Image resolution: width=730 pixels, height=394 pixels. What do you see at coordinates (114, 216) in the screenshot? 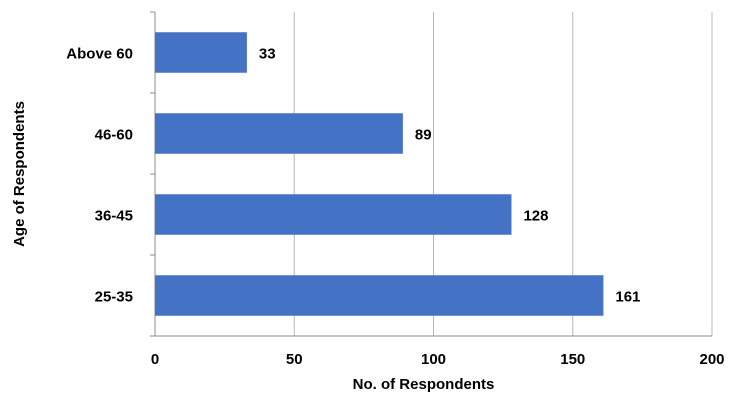
I see `category-label: 36-45` at bounding box center [114, 216].